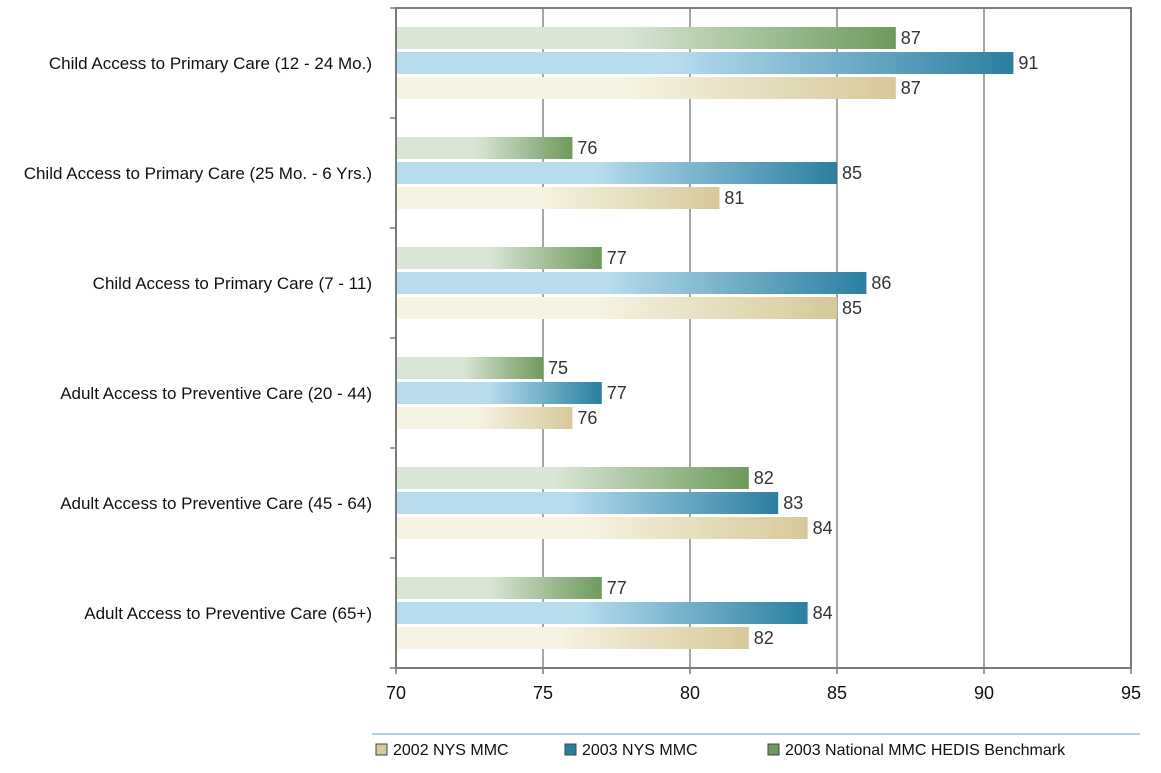 This screenshot has width=1161, height=773. Describe the element at coordinates (640, 750) in the screenshot. I see `legend-label: 2003 NYS MMC` at that location.